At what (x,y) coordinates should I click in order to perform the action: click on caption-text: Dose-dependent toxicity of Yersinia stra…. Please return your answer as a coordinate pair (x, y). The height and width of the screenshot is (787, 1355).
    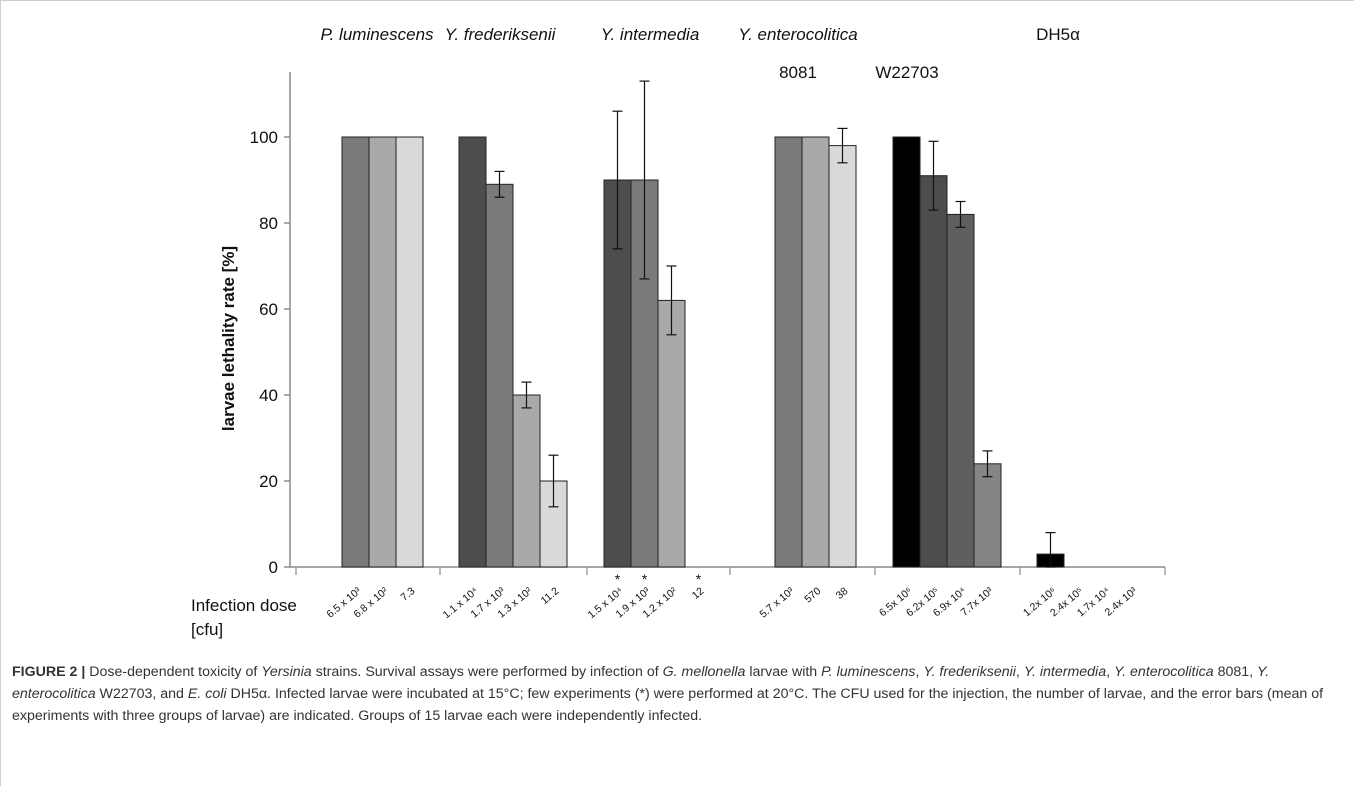
    Looking at the image, I should click on (667, 694).